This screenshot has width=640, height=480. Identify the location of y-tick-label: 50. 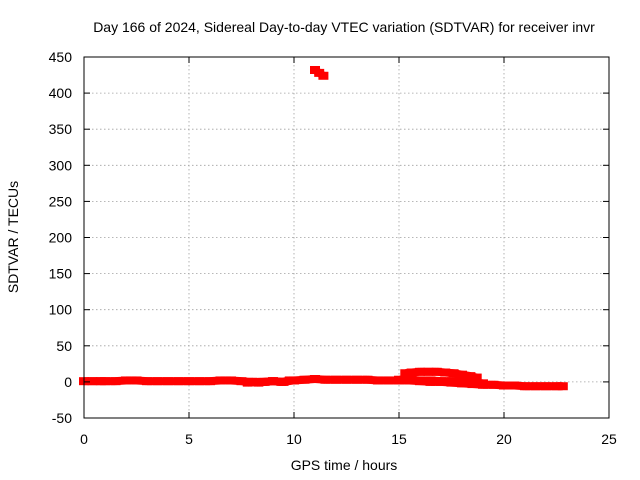
(64, 346).